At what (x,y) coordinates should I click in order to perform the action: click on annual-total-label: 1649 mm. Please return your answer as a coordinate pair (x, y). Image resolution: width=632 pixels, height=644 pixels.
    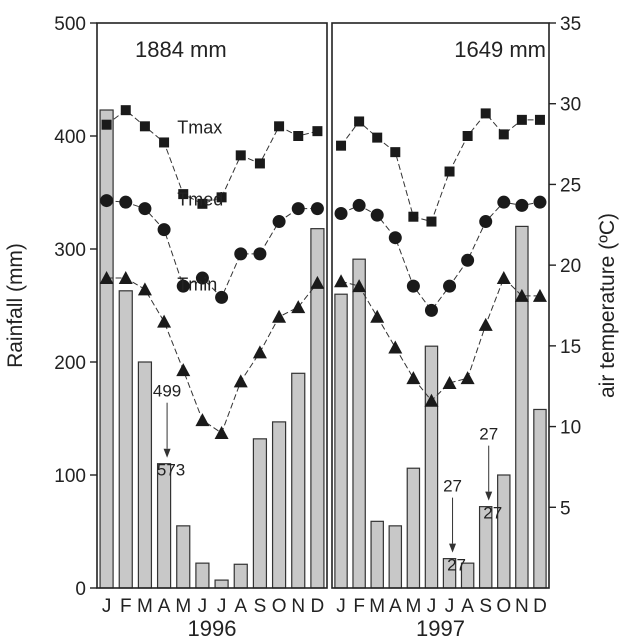
    Looking at the image, I should click on (500, 49).